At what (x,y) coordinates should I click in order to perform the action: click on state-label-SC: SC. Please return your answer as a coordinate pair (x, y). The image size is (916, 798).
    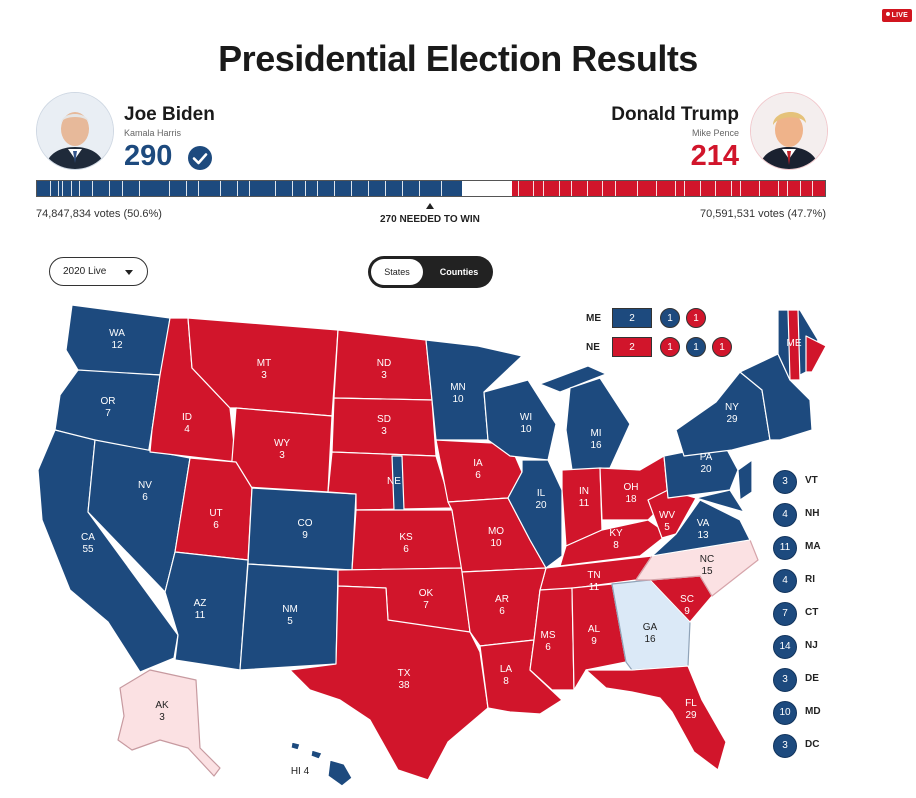
    Looking at the image, I should click on (687, 599).